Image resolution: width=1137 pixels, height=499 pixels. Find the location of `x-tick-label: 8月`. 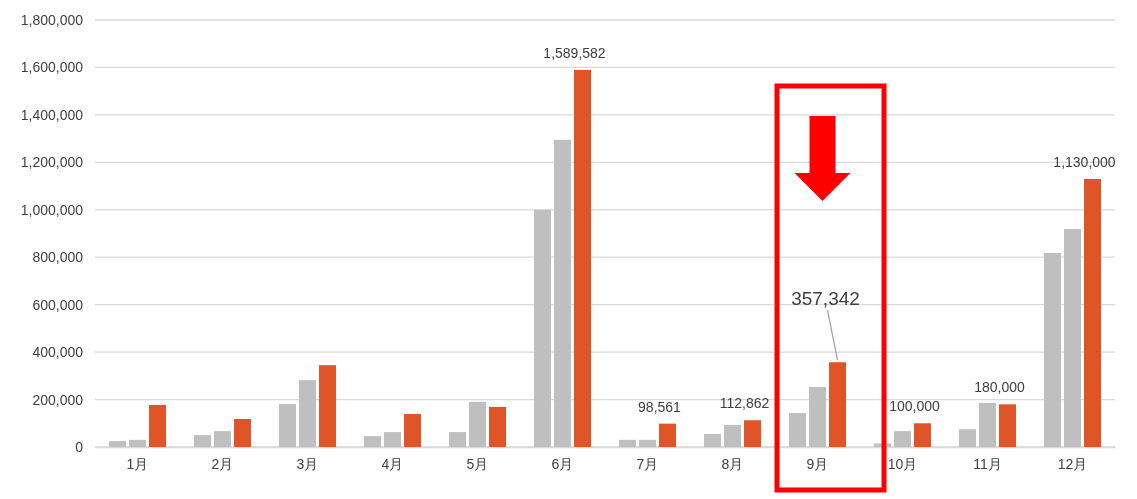

x-tick-label: 8月 is located at coordinates (732, 463).